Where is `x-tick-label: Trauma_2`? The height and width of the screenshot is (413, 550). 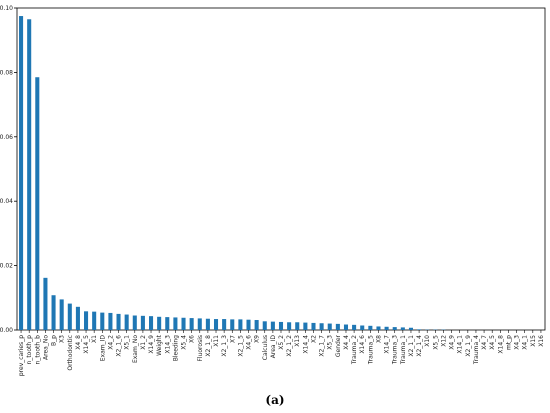 x-tick-label: Trauma_2 is located at coordinates (354, 350).